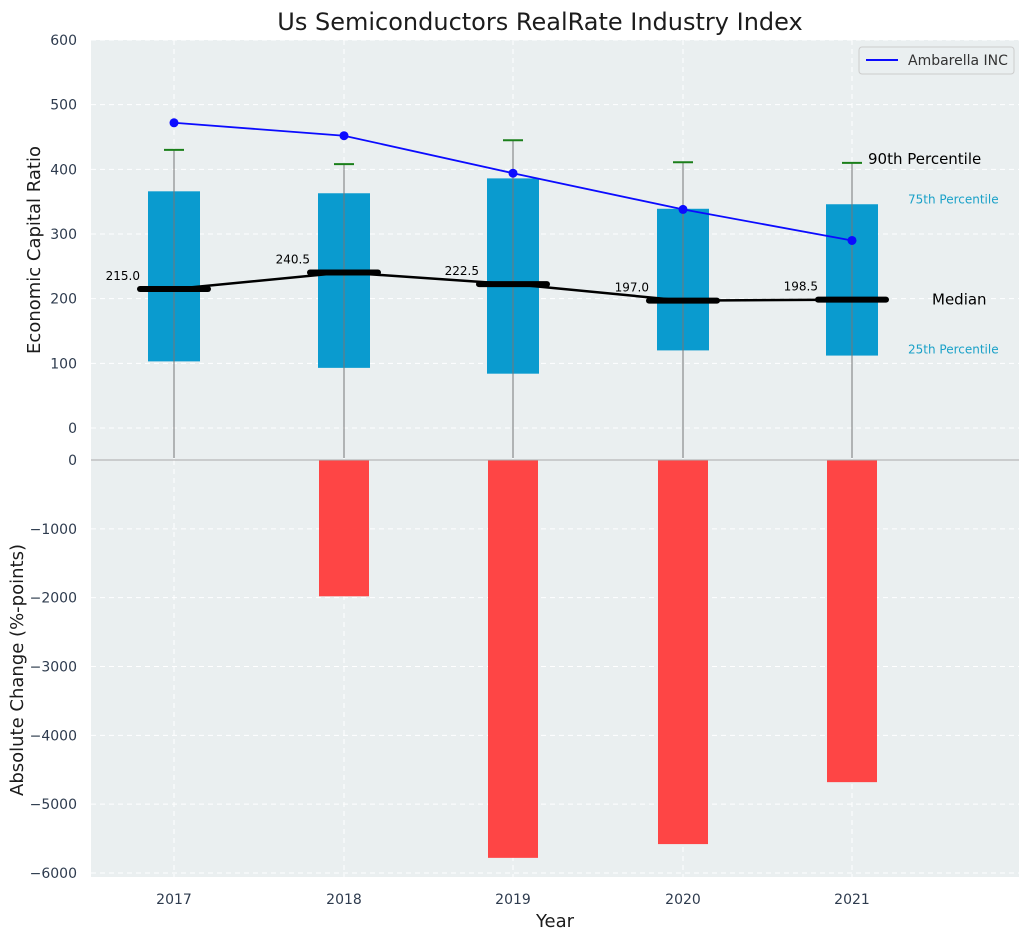 The height and width of the screenshot is (940, 1029). What do you see at coordinates (958, 61) in the screenshot?
I see `legend-label: Ambarella INC` at bounding box center [958, 61].